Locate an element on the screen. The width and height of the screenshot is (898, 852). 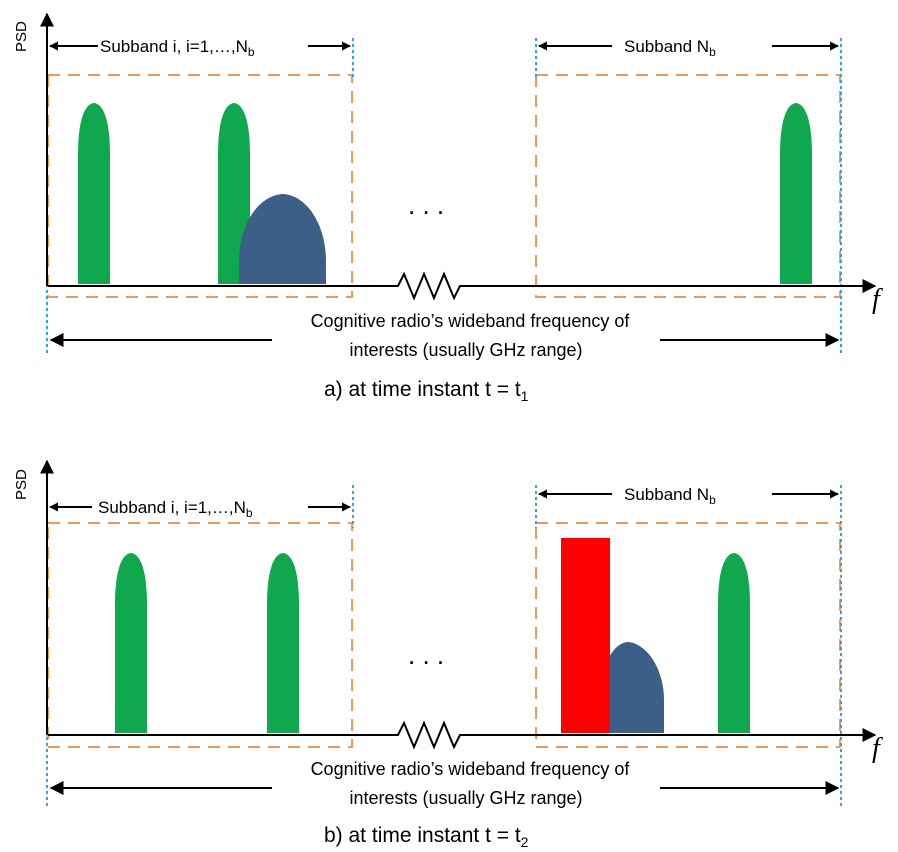
cognitive-user-signal is located at coordinates (585, 635).